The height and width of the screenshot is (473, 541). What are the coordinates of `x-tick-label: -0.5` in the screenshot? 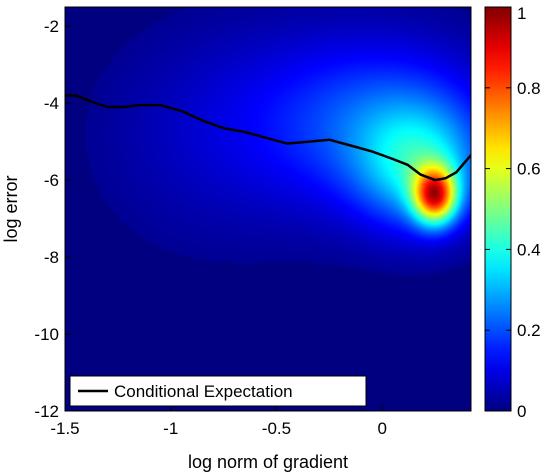 It's located at (276, 428).